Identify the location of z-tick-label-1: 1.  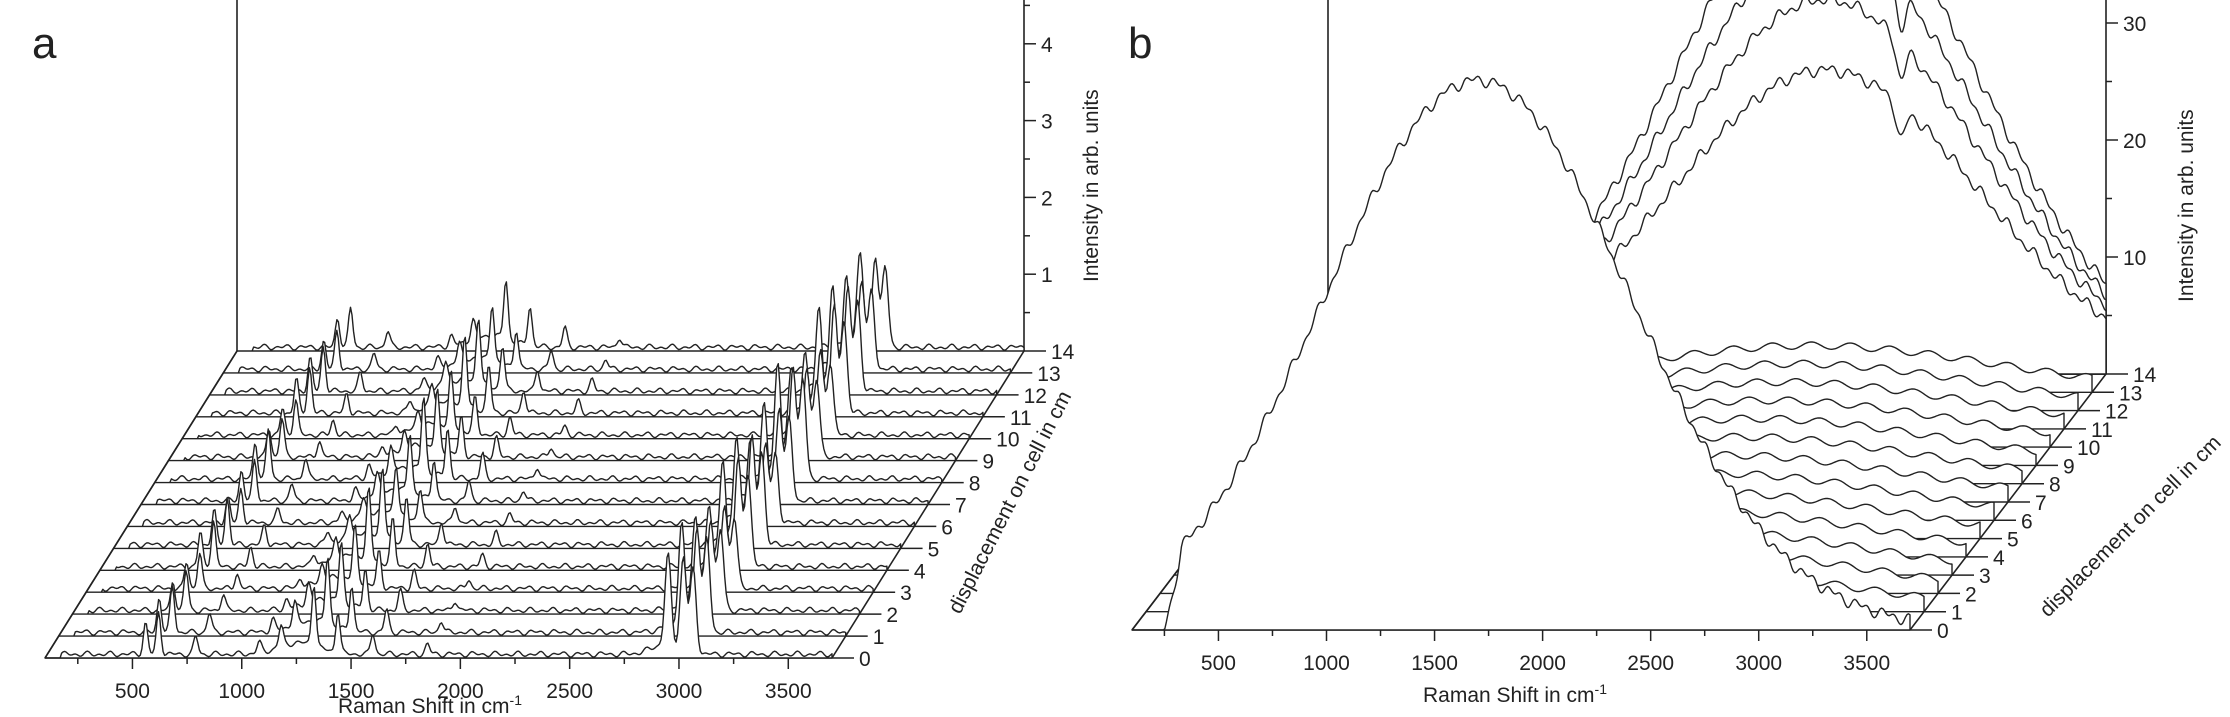
(1047, 275).